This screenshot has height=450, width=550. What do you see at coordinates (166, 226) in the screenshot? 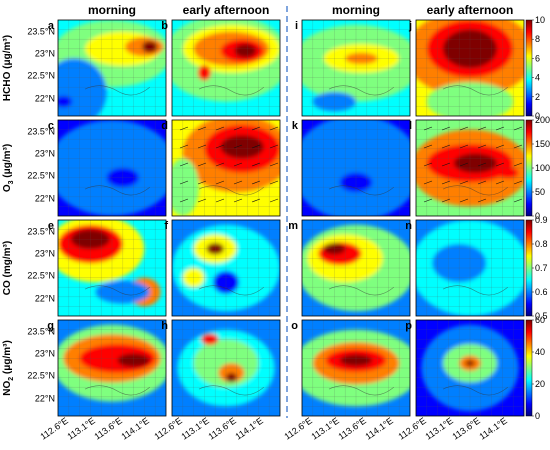
I see `panel-letter: f` at bounding box center [166, 226].